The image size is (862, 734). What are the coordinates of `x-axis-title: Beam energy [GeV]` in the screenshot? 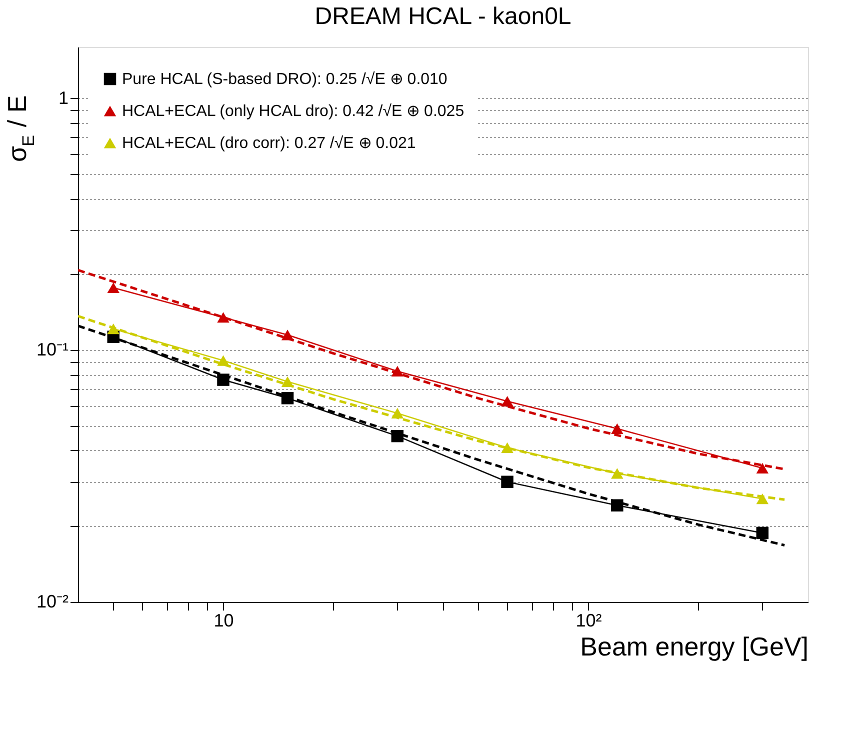 It's located at (694, 647).